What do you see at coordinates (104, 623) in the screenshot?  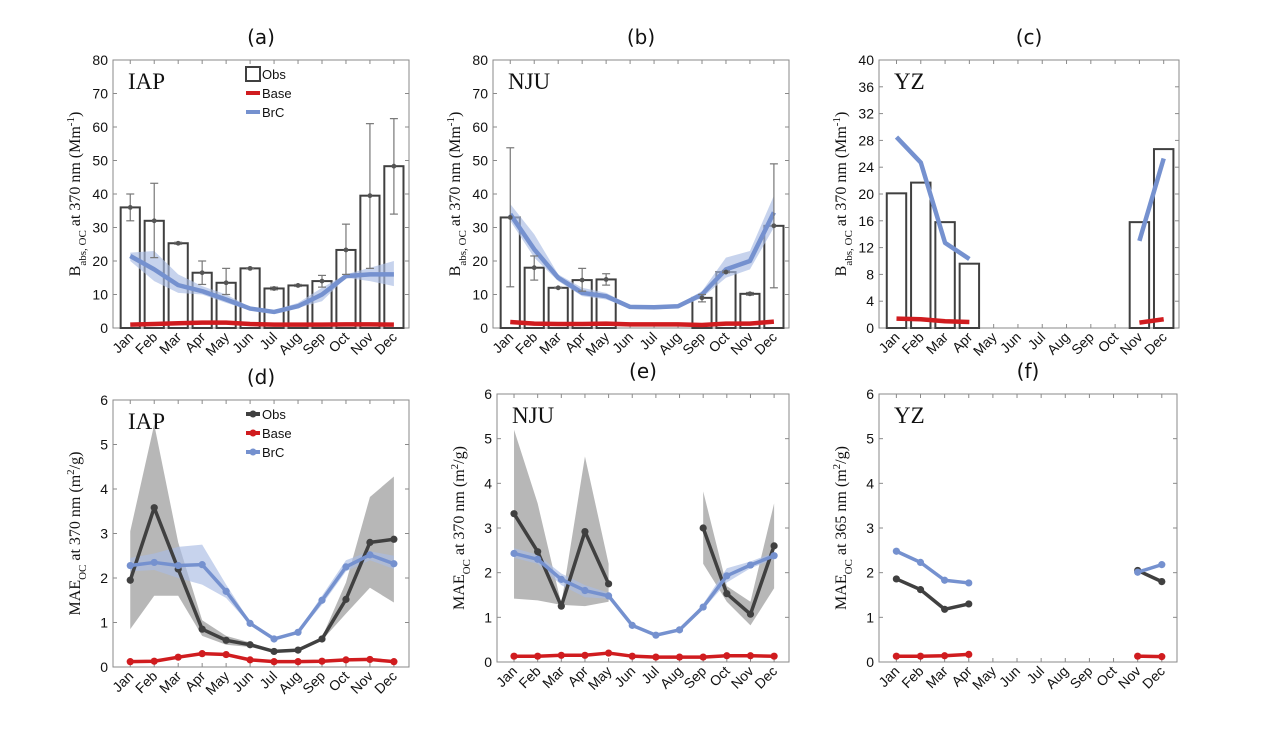 I see `y-tick-label: 1` at bounding box center [104, 623].